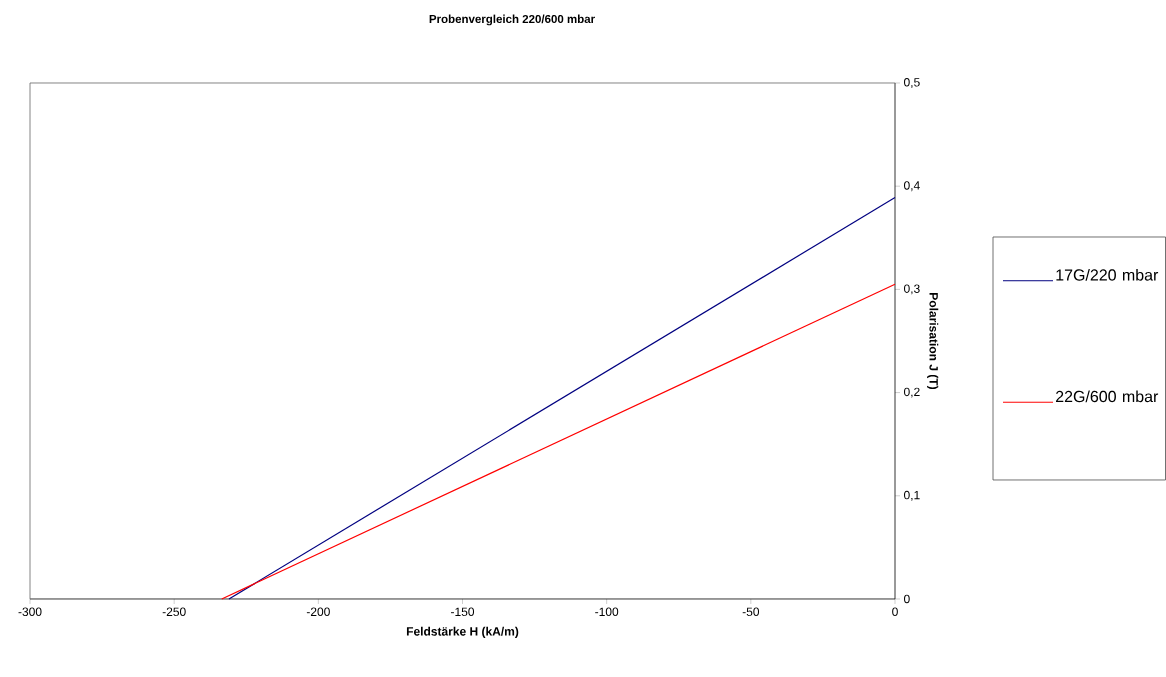 This screenshot has height=677, width=1166. I want to click on x-tick-label: -150, so click(463, 612).